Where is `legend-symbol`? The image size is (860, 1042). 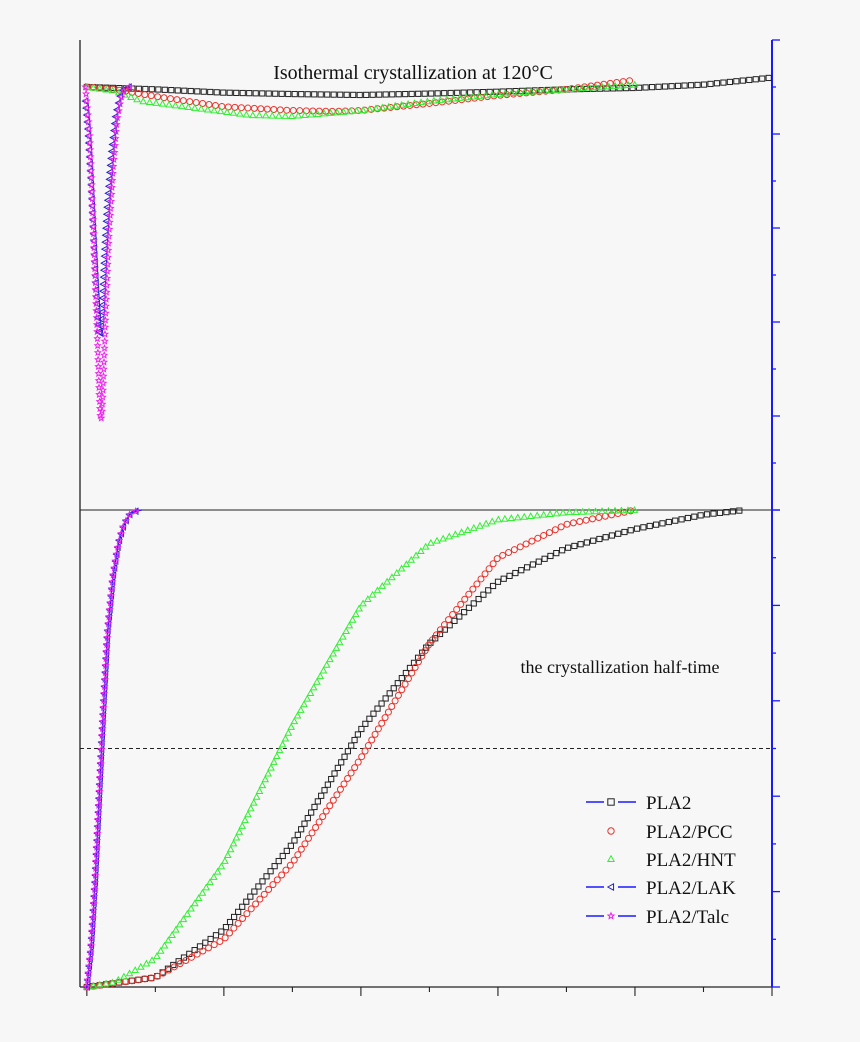
legend-symbol is located at coordinates (611, 802).